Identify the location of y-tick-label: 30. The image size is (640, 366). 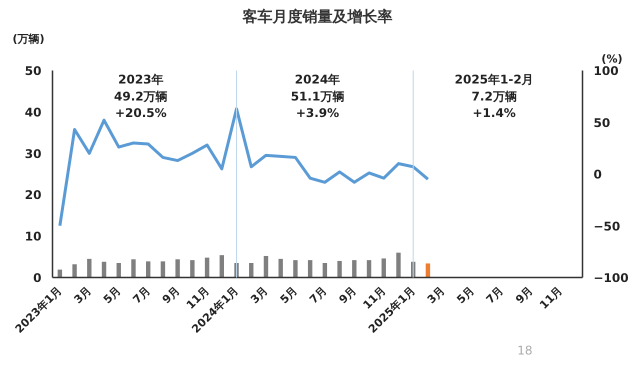
(33, 153).